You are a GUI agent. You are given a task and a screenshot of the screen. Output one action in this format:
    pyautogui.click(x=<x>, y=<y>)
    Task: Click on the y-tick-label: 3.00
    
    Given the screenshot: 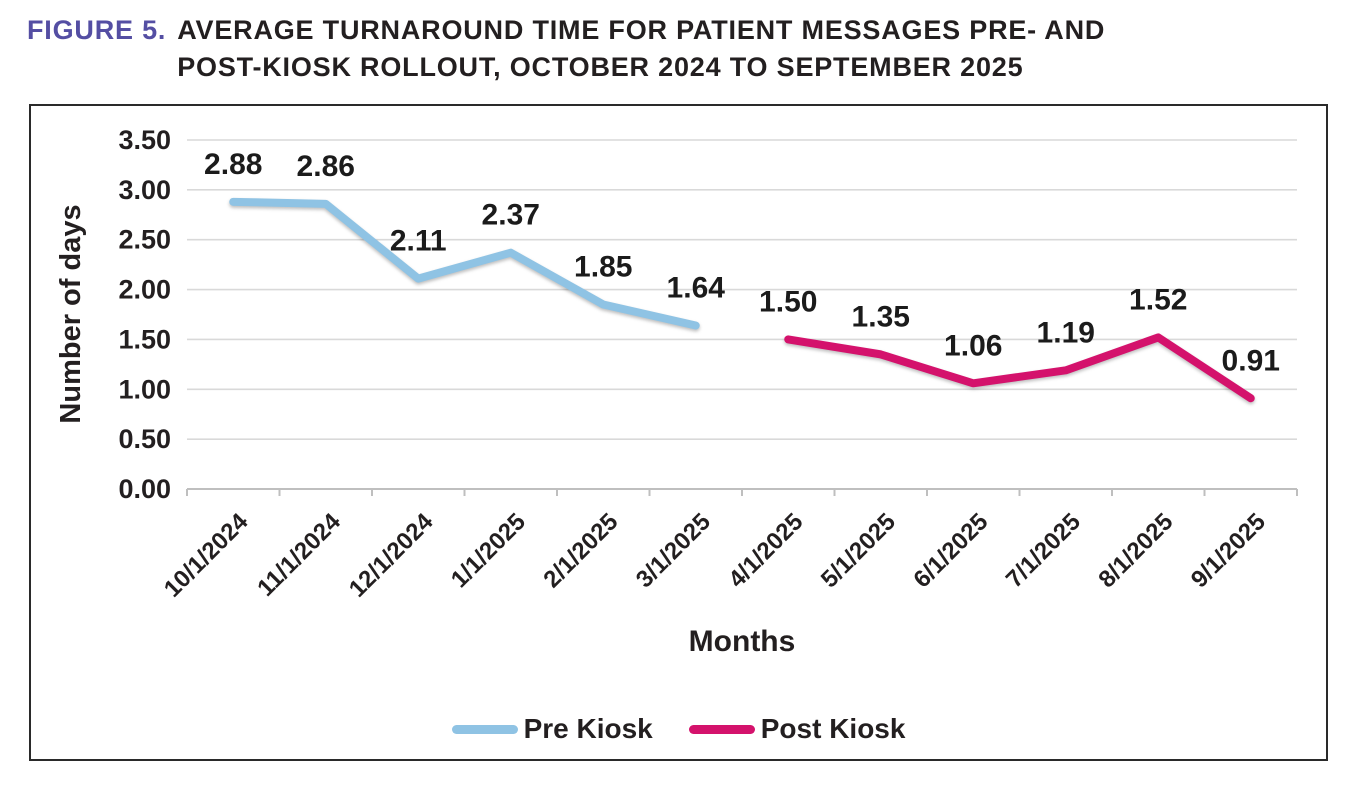 What is the action you would take?
    pyautogui.click(x=144, y=190)
    